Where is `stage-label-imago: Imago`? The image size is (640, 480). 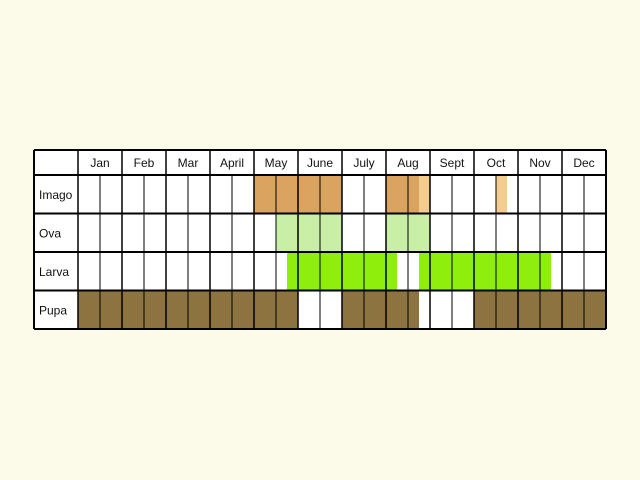 stage-label-imago: Imago is located at coordinates (56, 195).